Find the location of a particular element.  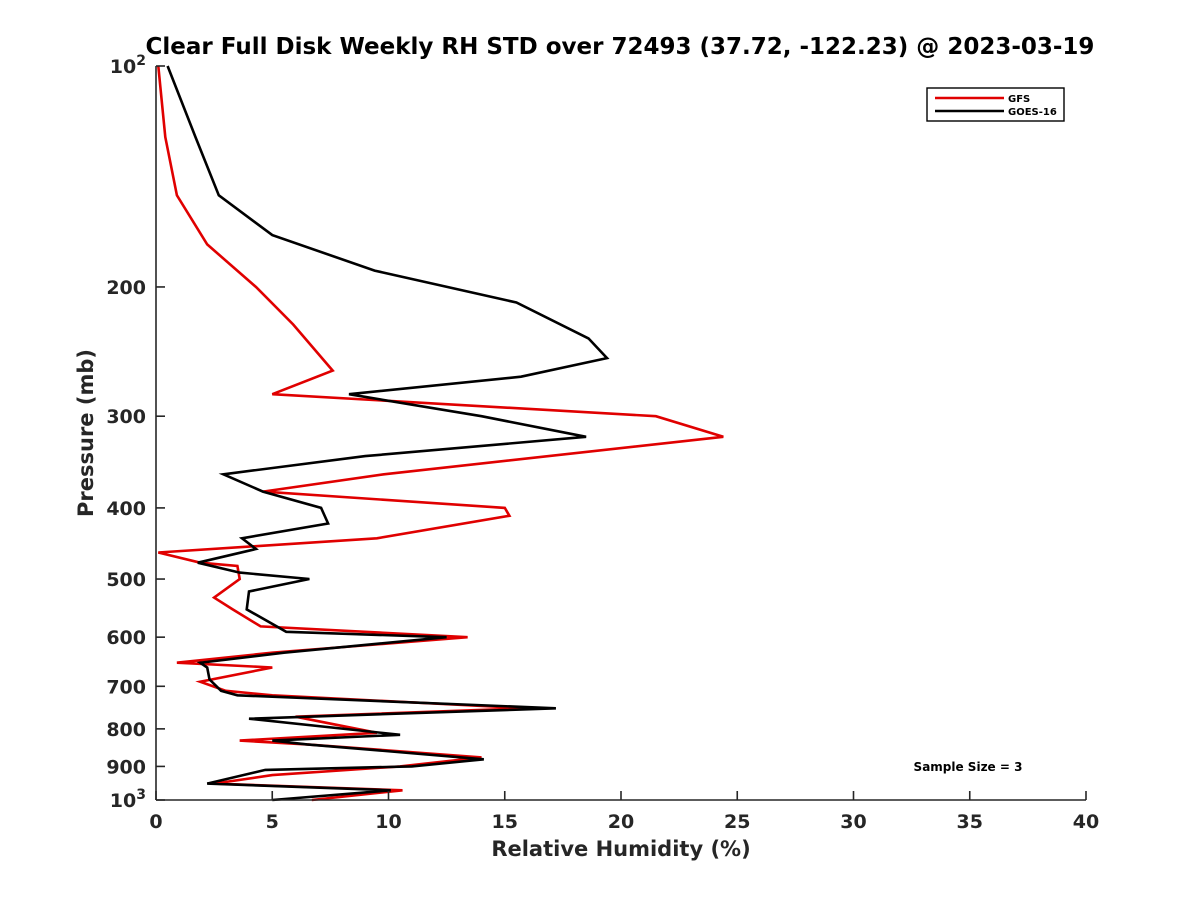

sample-size-annotation: Sample Size = 3 is located at coordinates (968, 767).